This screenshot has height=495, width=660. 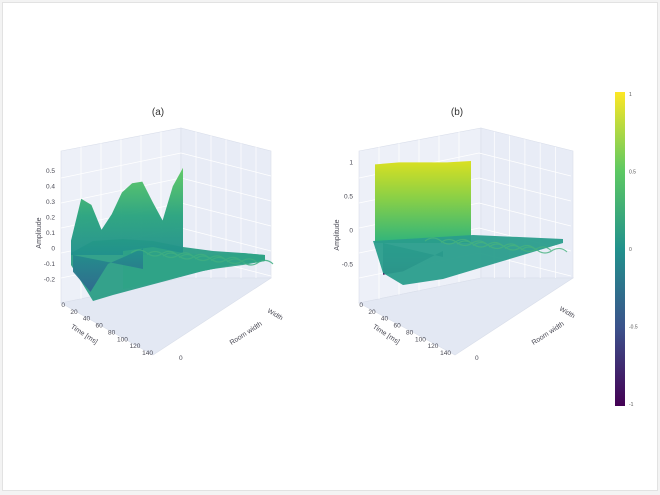 I want to click on panel-b-time-tick: 120, so click(x=433, y=346).